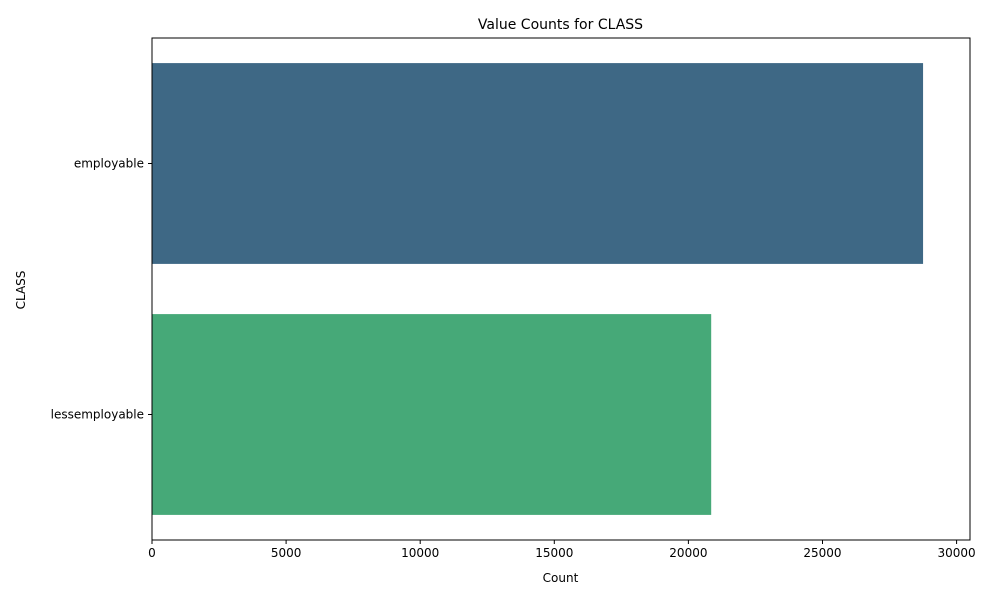 The height and width of the screenshot is (605, 1000). Describe the element at coordinates (822, 553) in the screenshot. I see `x-tick-label: 25000` at that location.